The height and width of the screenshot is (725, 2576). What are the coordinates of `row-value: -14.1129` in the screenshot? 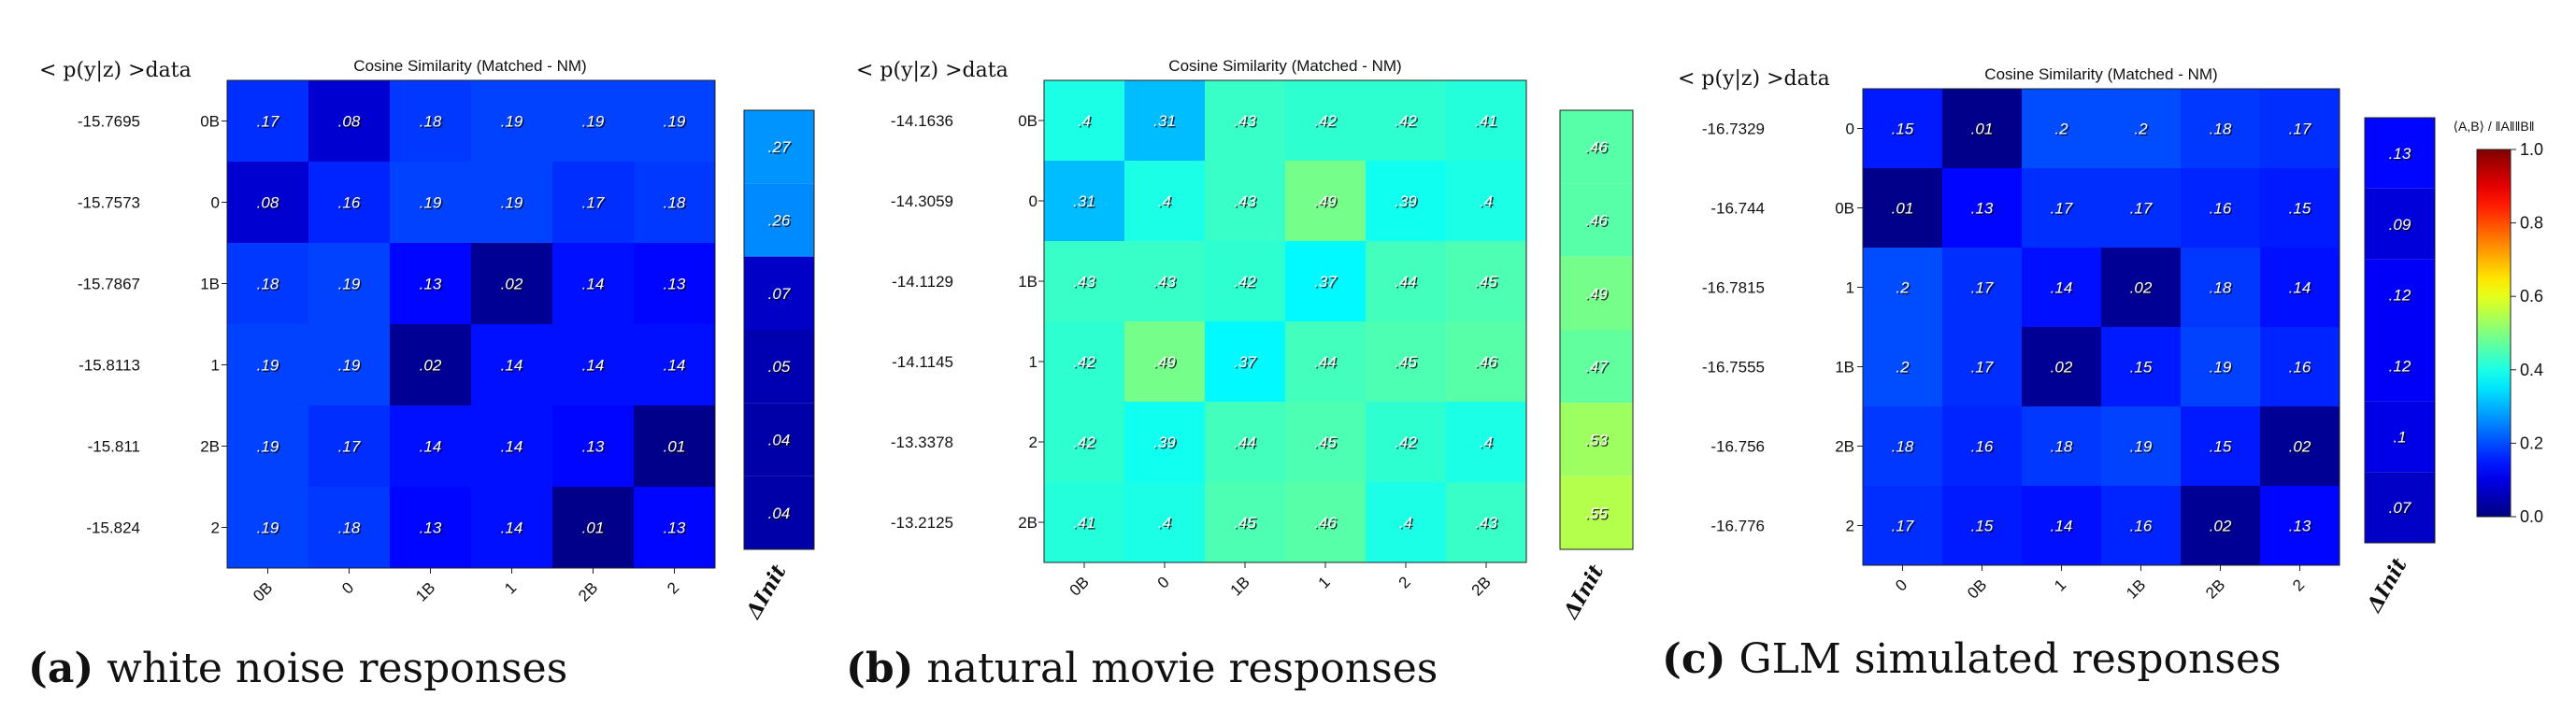 It's located at (922, 282).